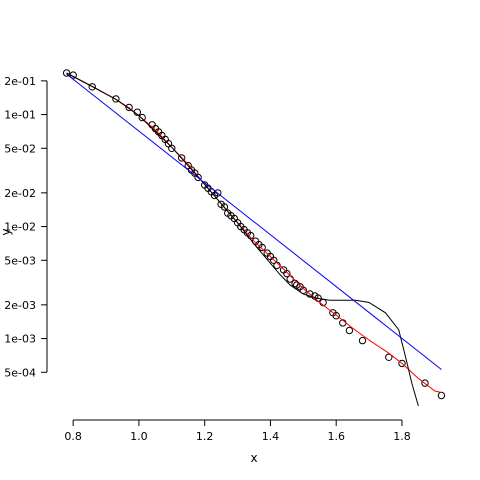  What do you see at coordinates (6, 231) in the screenshot?
I see `y-axis-title: y` at bounding box center [6, 231].